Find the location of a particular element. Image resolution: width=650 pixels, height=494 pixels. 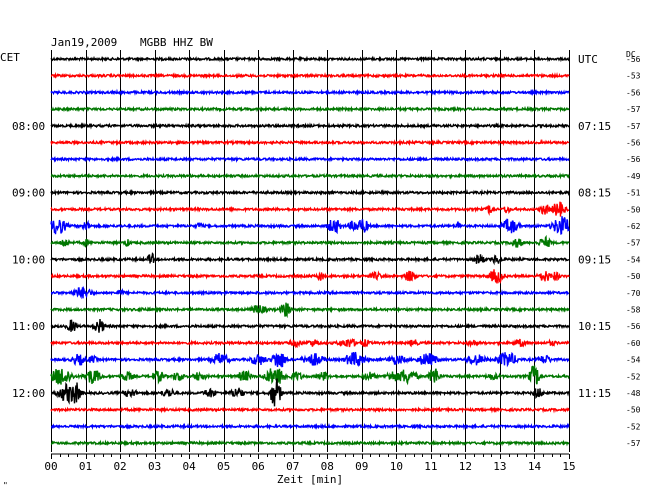

right-hour-labels: UTC 07:15 08:15 09:15 10:15 11:15 is located at coordinates (594, 226).